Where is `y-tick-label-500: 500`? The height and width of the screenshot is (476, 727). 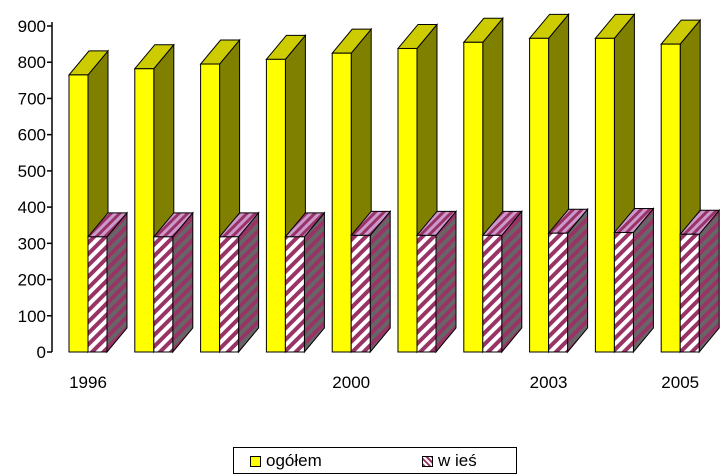 y-tick-label-500: 500 is located at coordinates (32, 171).